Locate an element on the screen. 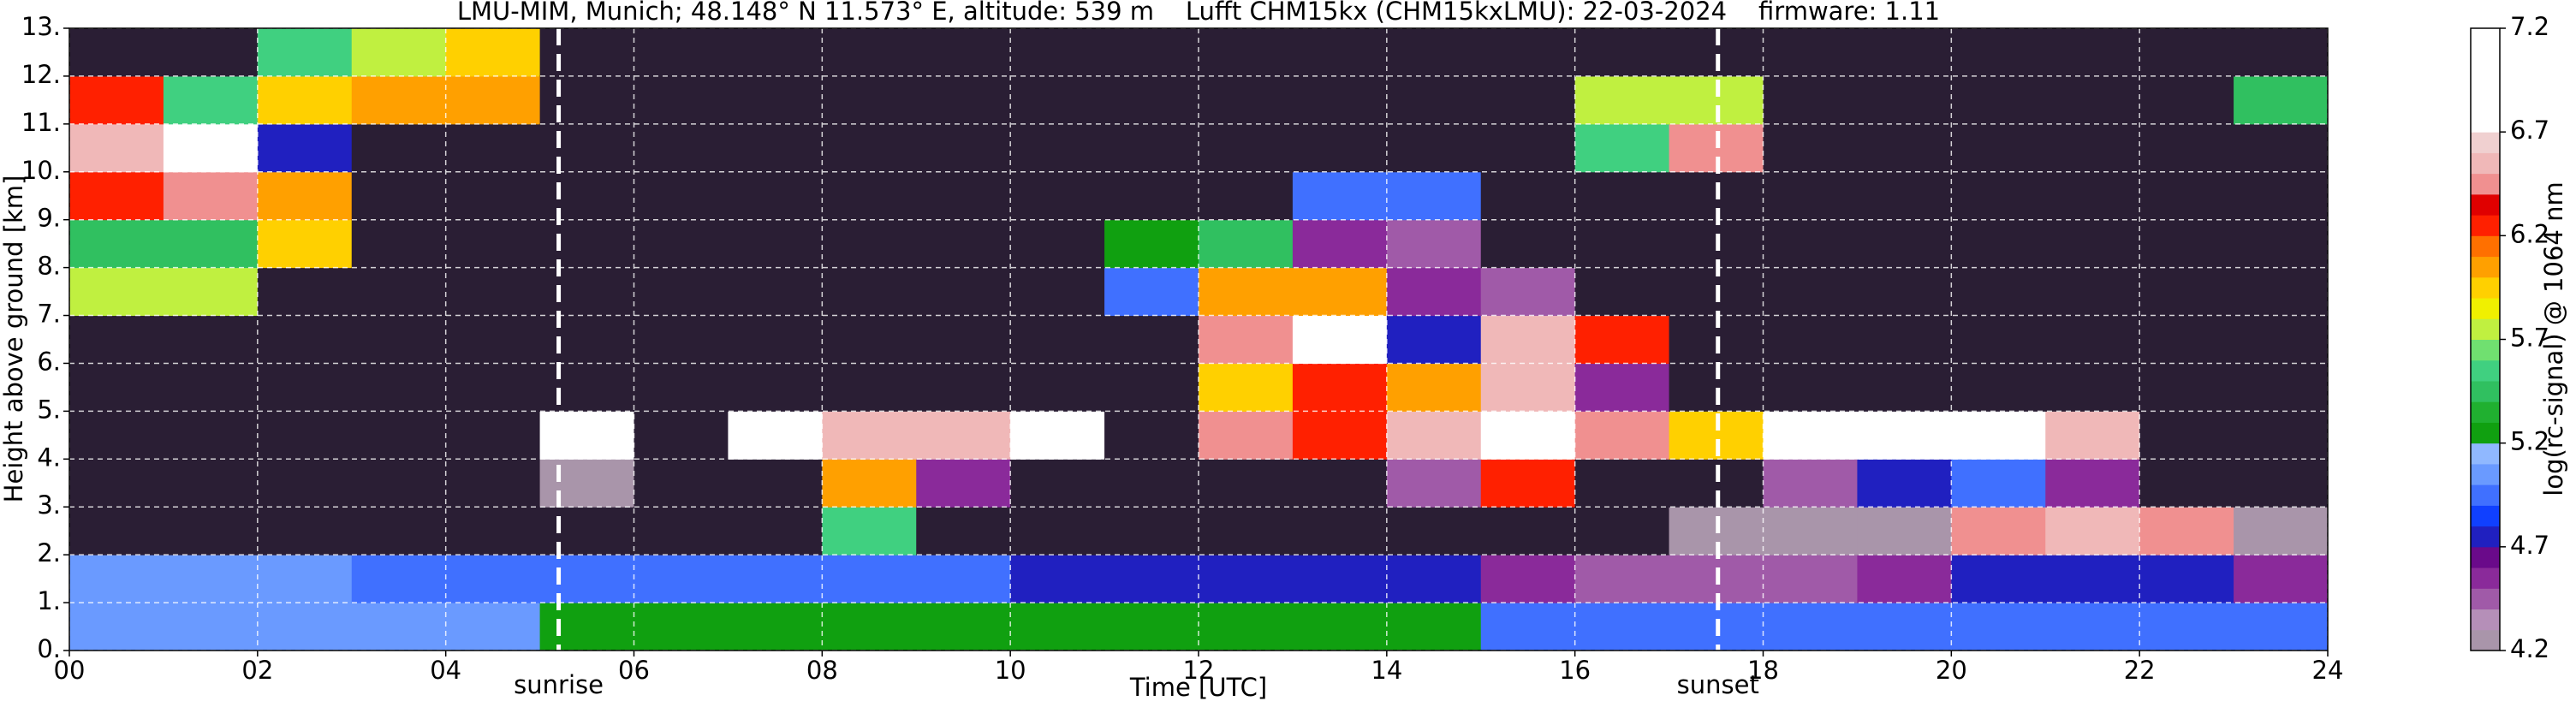 The width and height of the screenshot is (2576, 707). x-tick-label: 02 is located at coordinates (257, 670).